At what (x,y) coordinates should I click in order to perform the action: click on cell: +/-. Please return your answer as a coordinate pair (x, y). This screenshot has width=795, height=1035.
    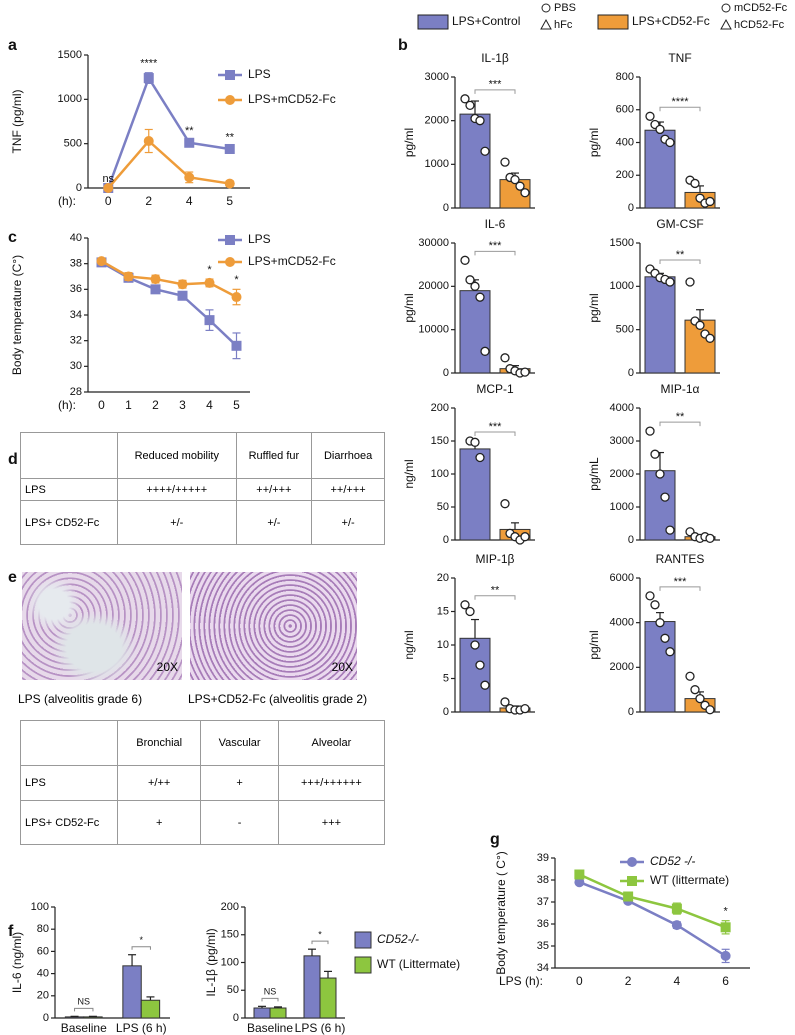
    Looking at the image, I should click on (274, 522).